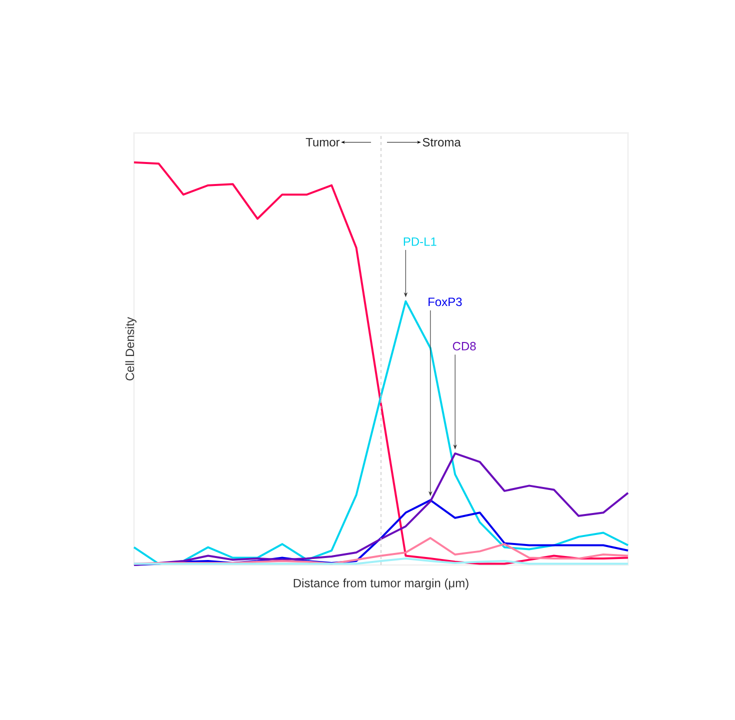 The height and width of the screenshot is (720, 735). Describe the element at coordinates (445, 302) in the screenshot. I see `text: FoxP3` at that location.